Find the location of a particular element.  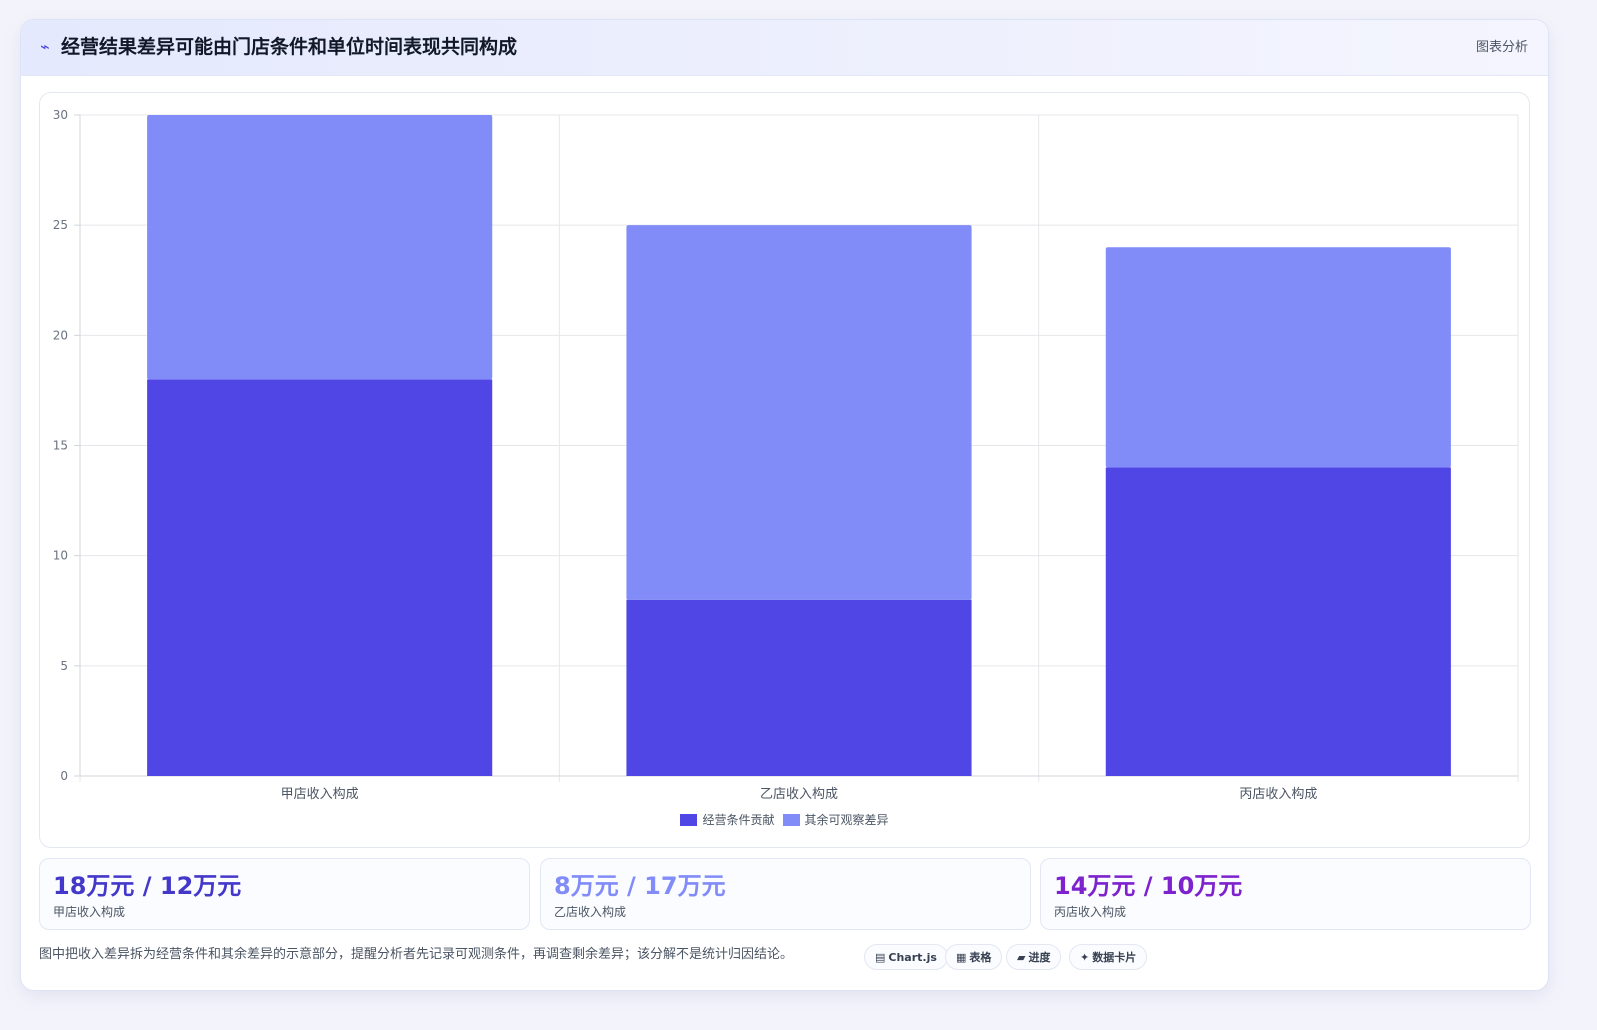

chip-data-card: ✦ 数据卡片 is located at coordinates (1108, 957).